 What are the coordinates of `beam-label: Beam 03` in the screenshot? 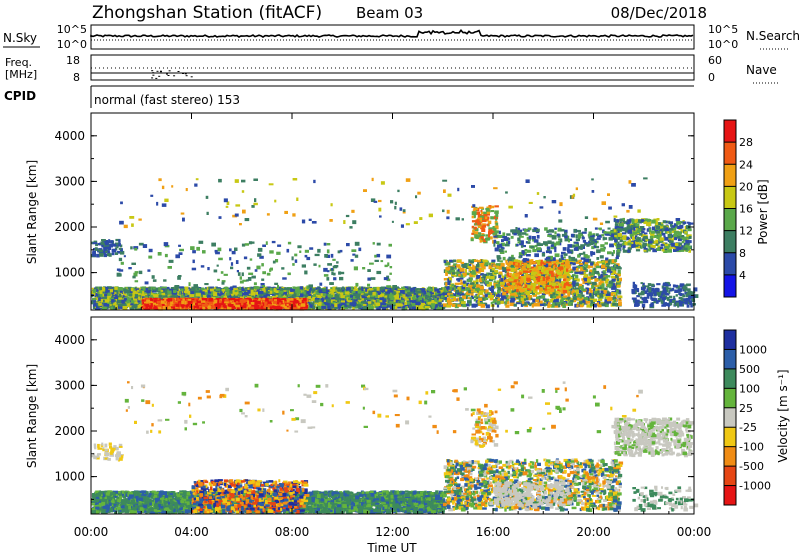 It's located at (389, 13).